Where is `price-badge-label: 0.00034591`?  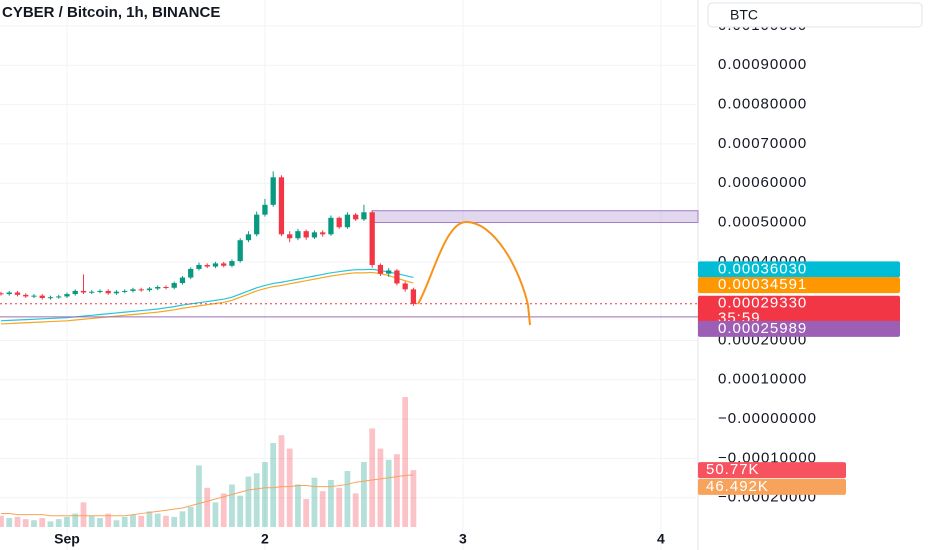 price-badge-label: 0.00034591 is located at coordinates (762, 284).